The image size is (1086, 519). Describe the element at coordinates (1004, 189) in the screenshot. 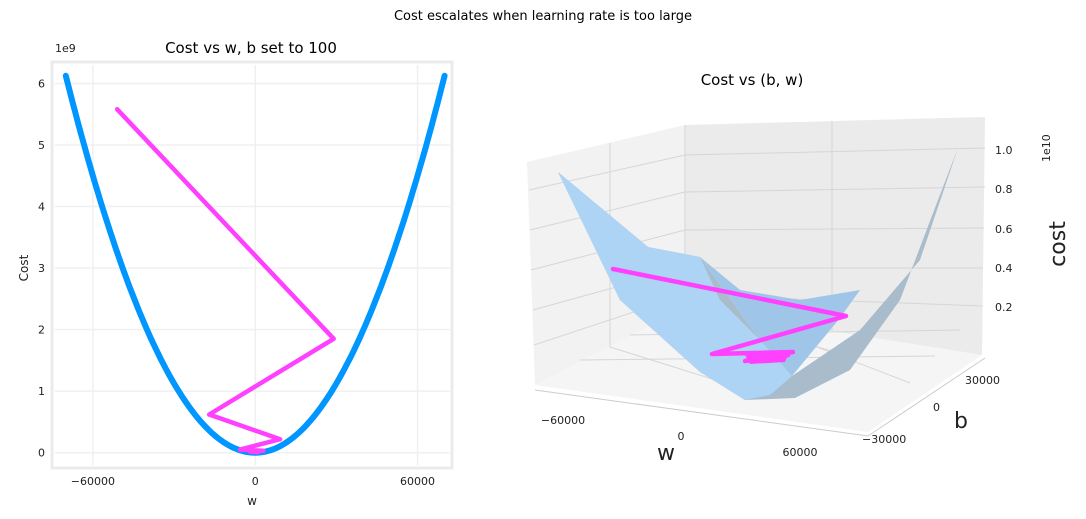

I see `z-tick-label: 0.8` at that location.